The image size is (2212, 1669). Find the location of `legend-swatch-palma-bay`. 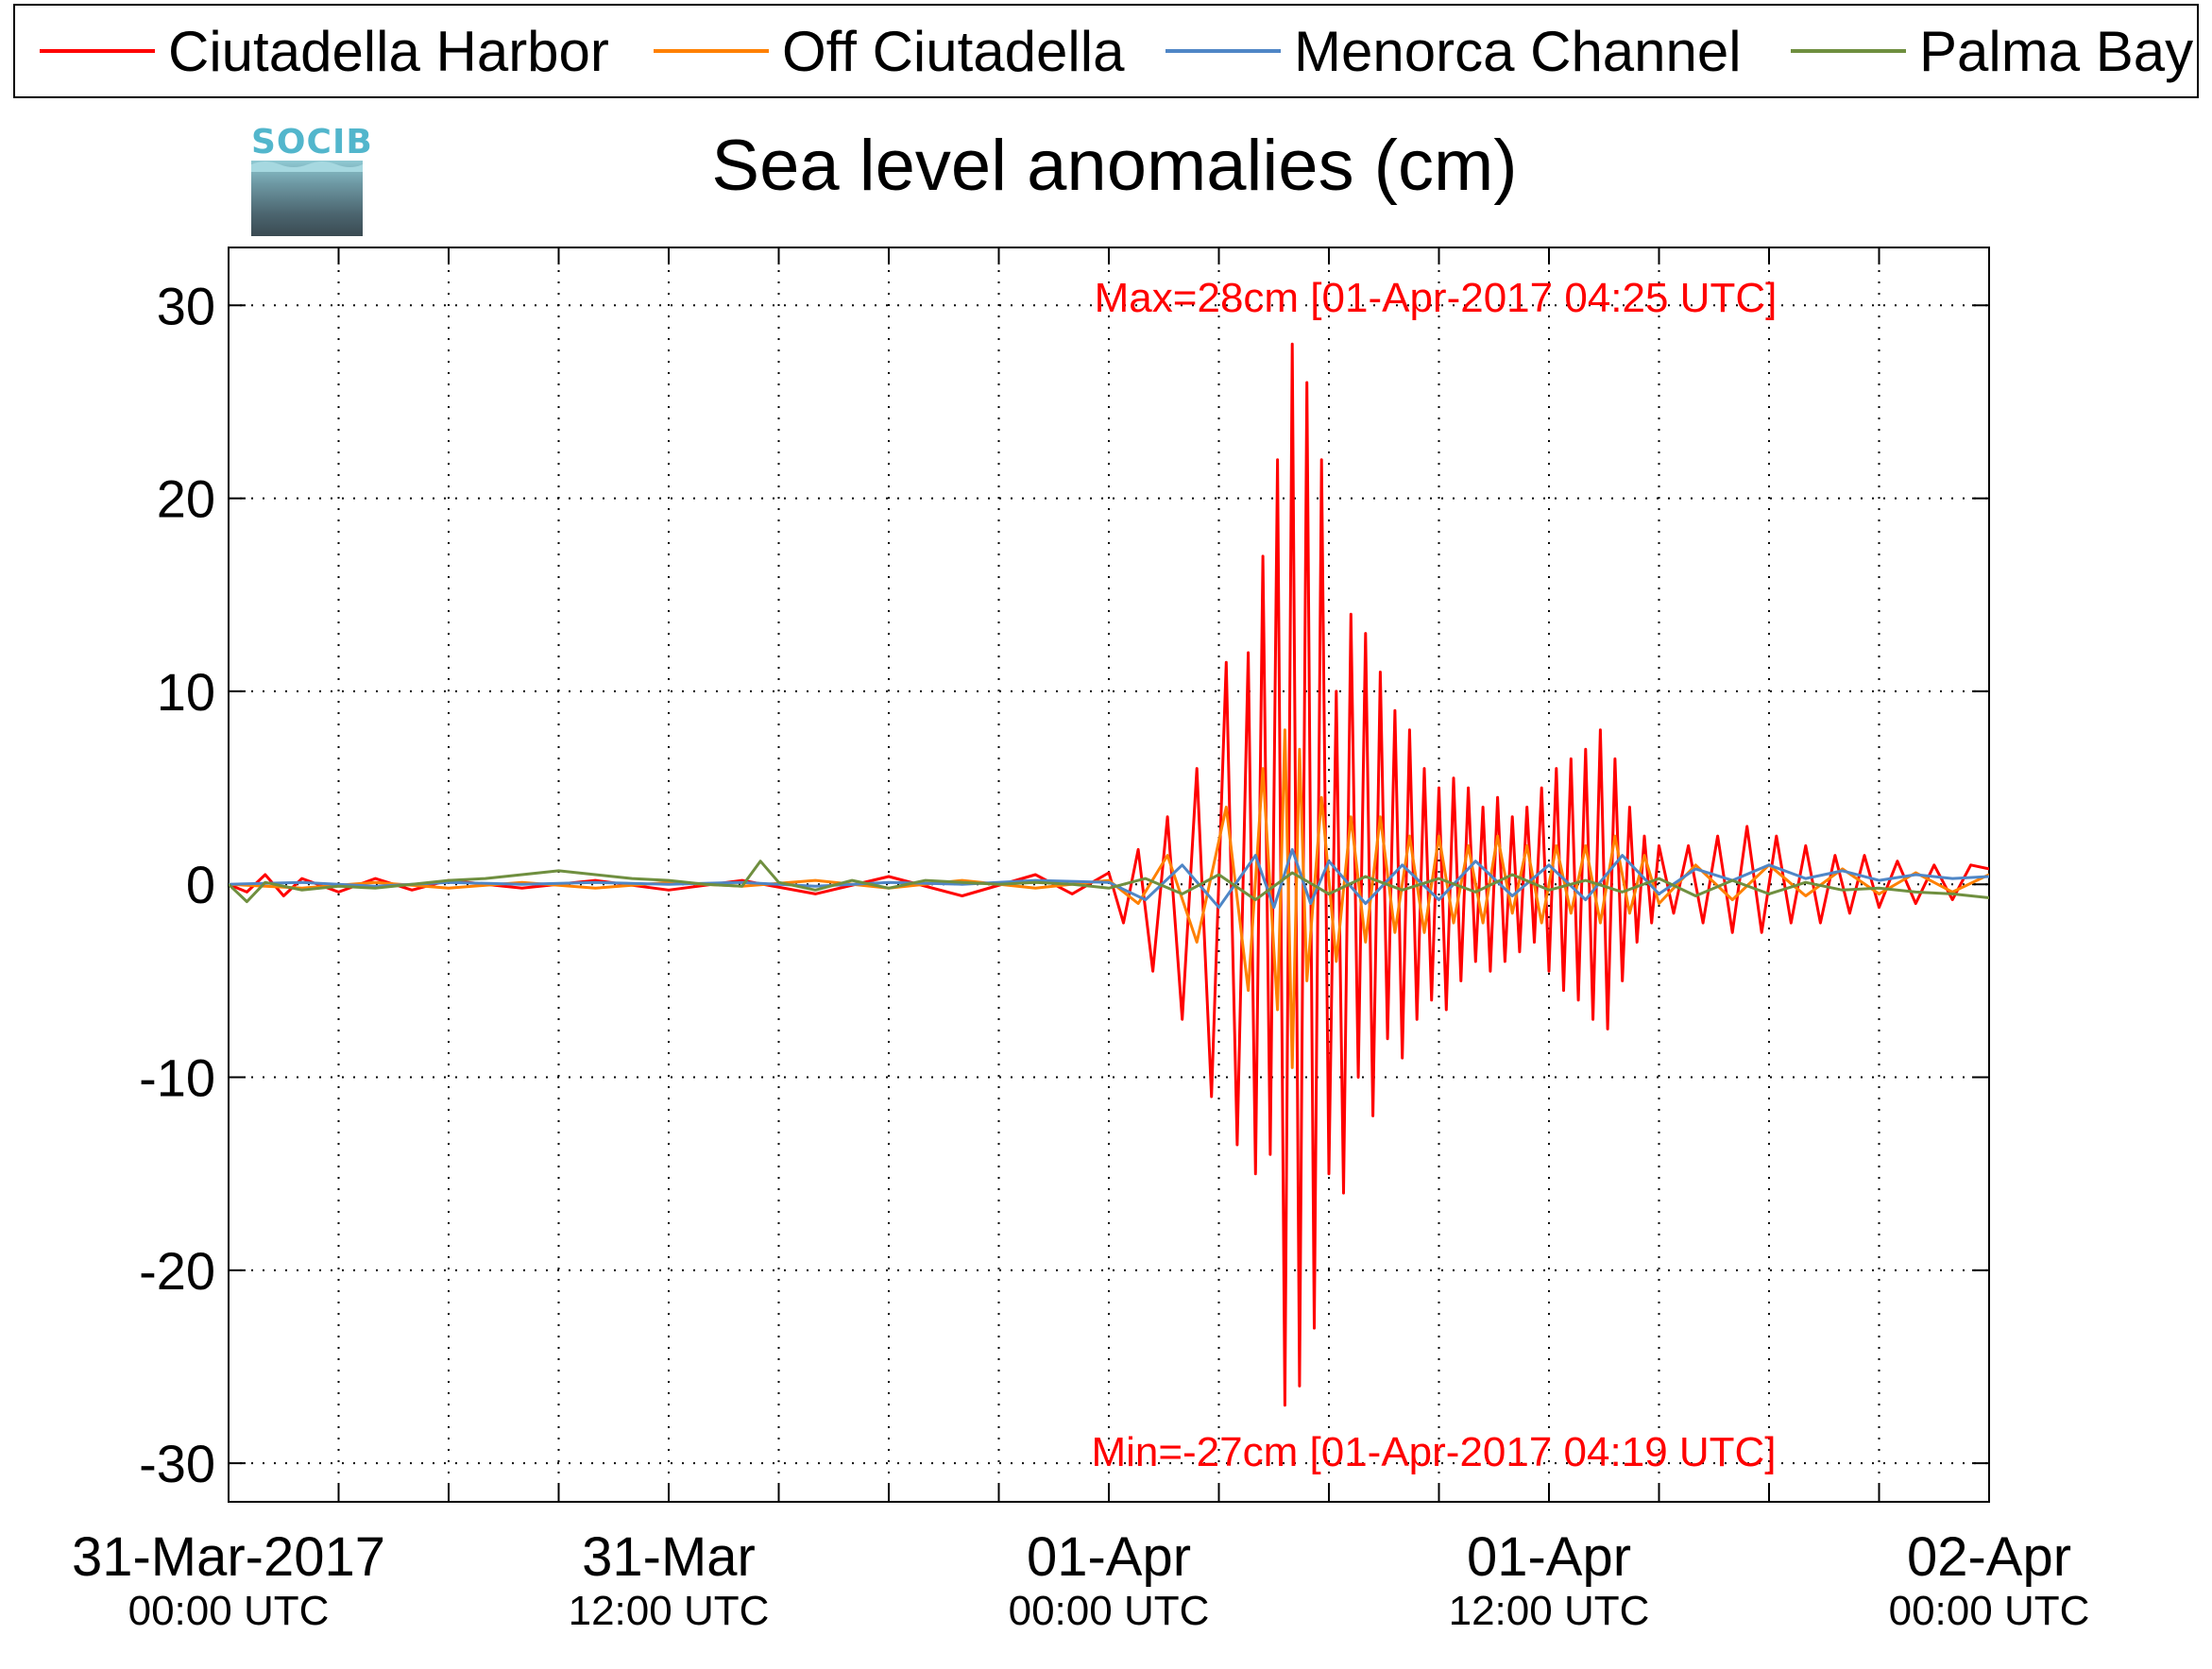

legend-swatch-palma-bay is located at coordinates (1848, 51).